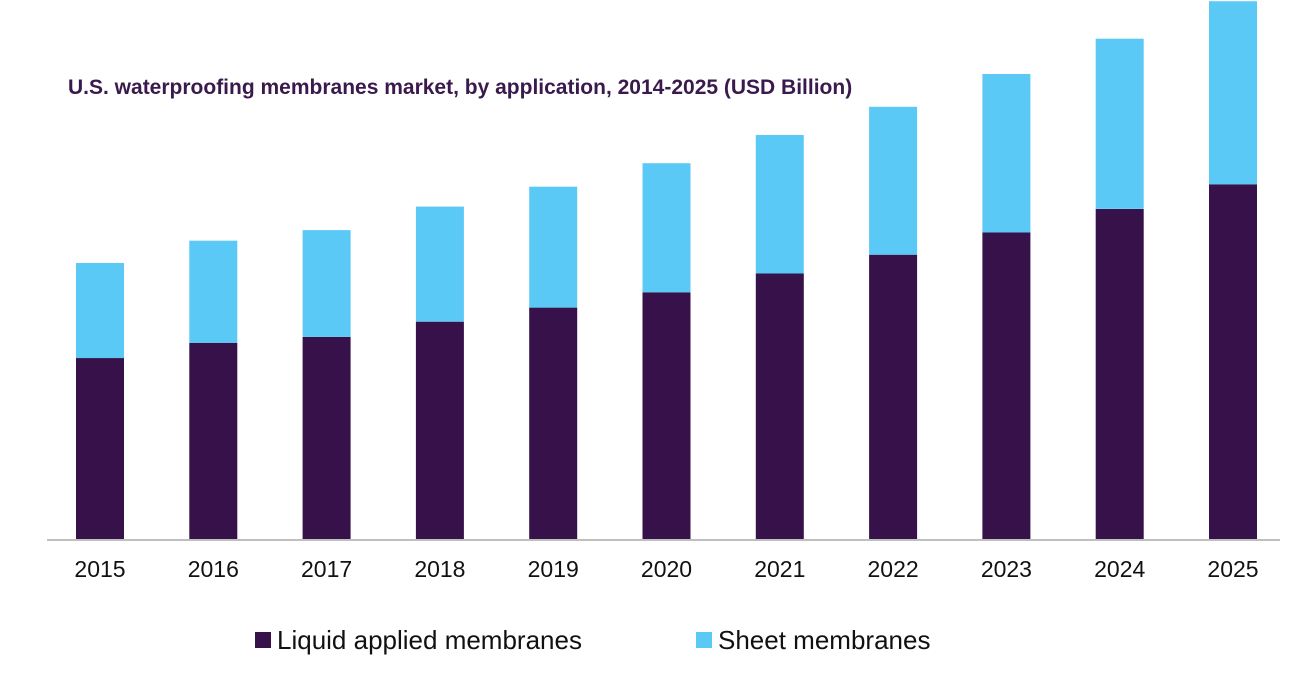 The width and height of the screenshot is (1307, 676). What do you see at coordinates (666, 228) in the screenshot?
I see `bar-sheet-2020` at bounding box center [666, 228].